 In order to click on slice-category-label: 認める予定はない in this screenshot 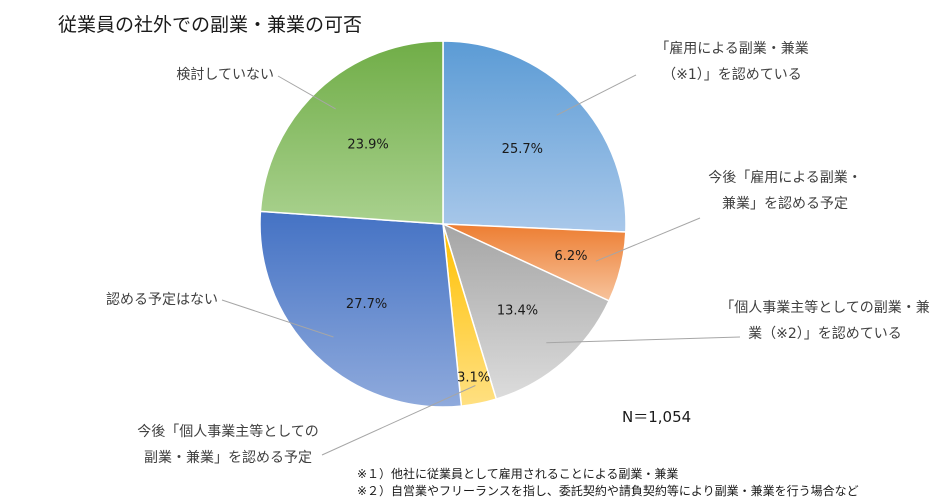, I will do `click(162, 300)`.